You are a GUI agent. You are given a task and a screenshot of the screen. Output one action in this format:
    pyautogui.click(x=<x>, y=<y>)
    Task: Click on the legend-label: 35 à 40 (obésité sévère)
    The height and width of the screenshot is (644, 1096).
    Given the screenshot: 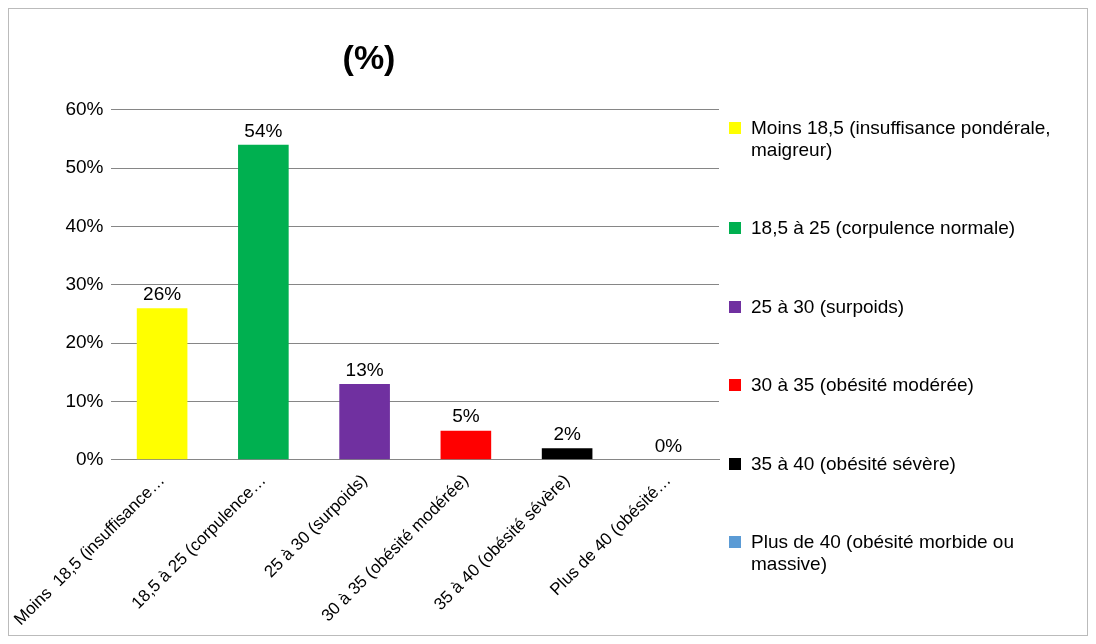 What is the action you would take?
    pyautogui.click(x=853, y=463)
    